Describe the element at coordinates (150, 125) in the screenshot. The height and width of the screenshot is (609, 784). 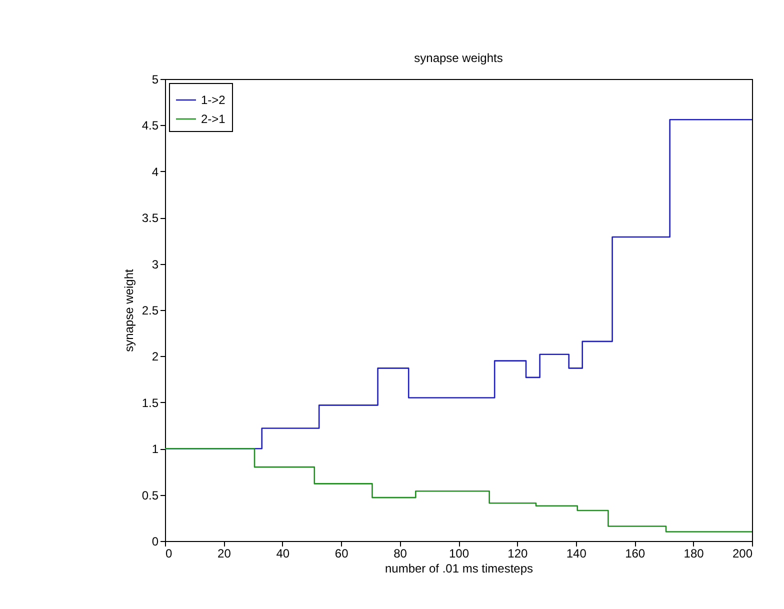
I see `y-tick-label: 4.5` at that location.